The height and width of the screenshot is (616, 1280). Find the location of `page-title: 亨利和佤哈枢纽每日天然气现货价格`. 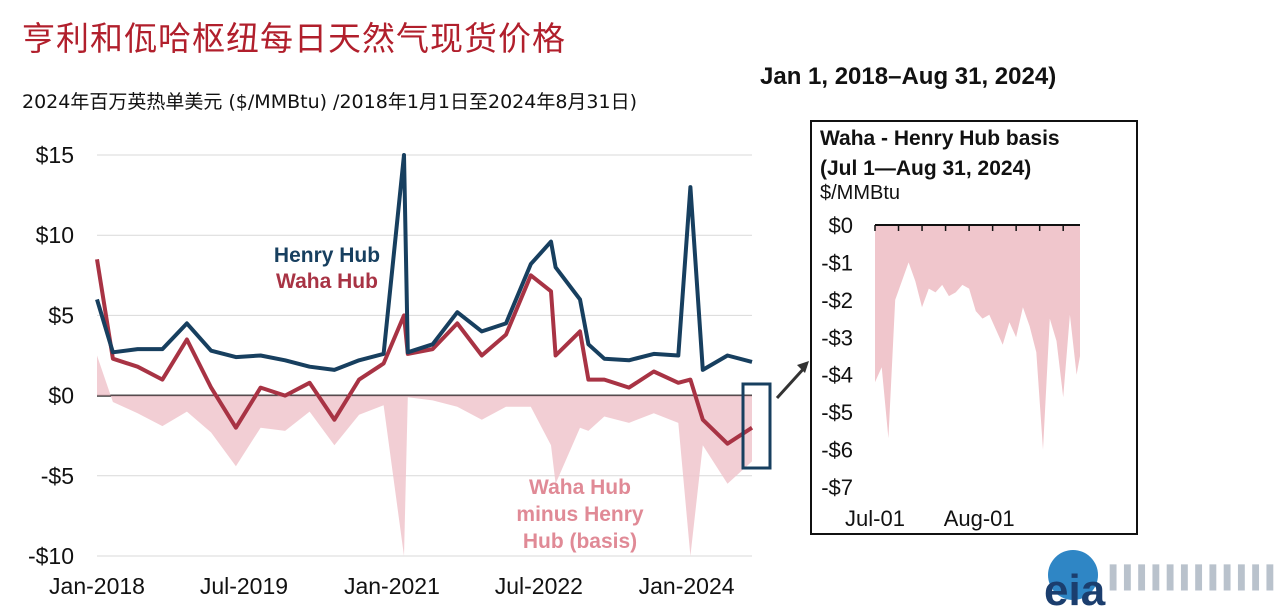

page-title: 亨利和佤哈枢纽每日天然气现货价格 is located at coordinates (294, 38).